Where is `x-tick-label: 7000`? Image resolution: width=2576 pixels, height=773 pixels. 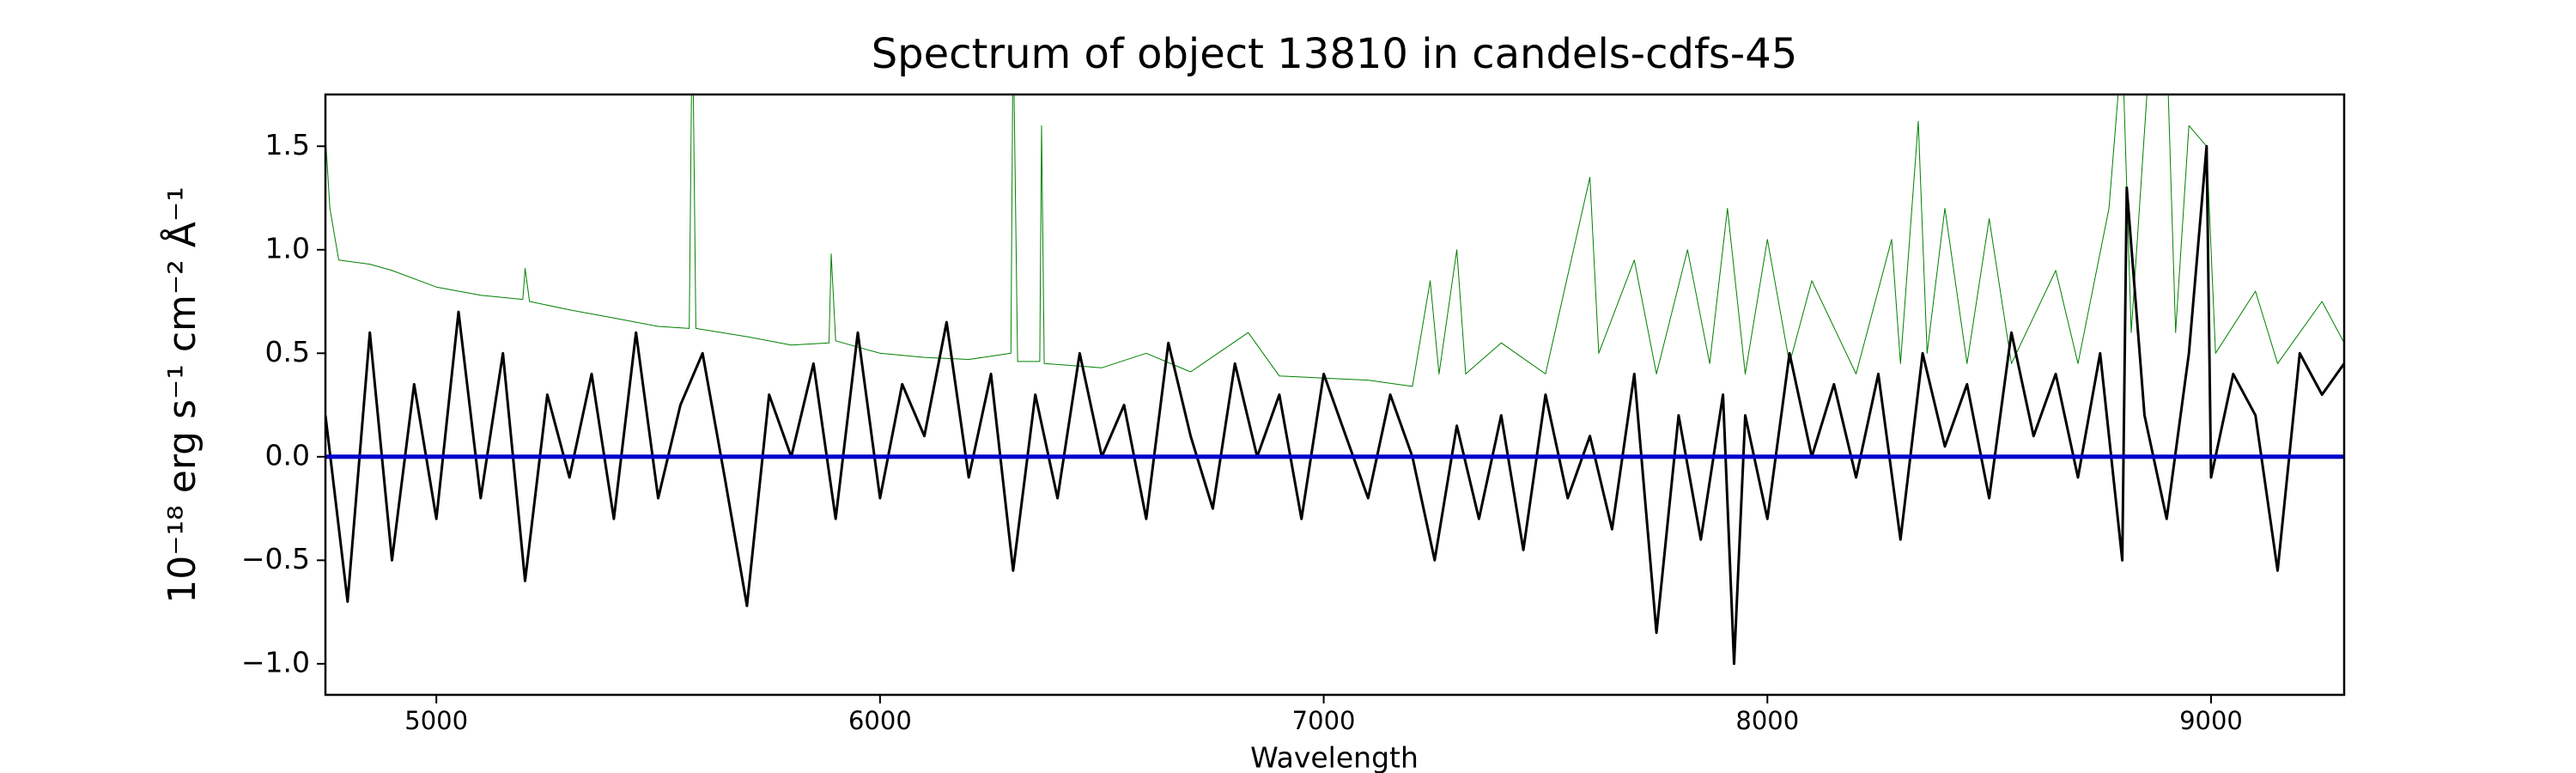
x-tick-label: 7000 is located at coordinates (1324, 720).